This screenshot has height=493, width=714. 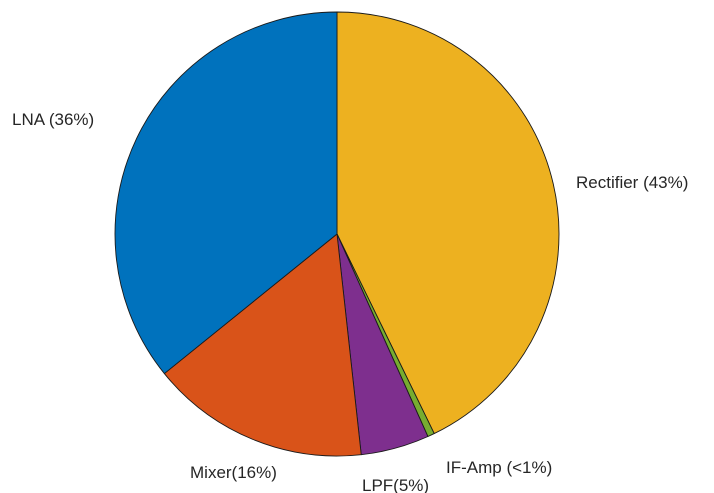 I want to click on pie-slice-label-4: Mixer(16%), so click(x=233, y=472).